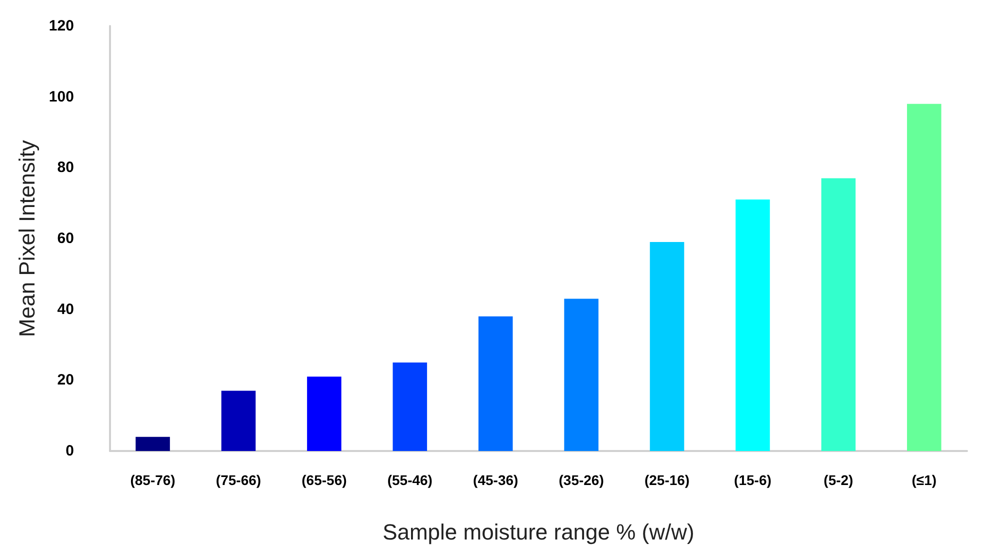 This screenshot has height=556, width=984. I want to click on x-tick-label: (65-56), so click(324, 480).